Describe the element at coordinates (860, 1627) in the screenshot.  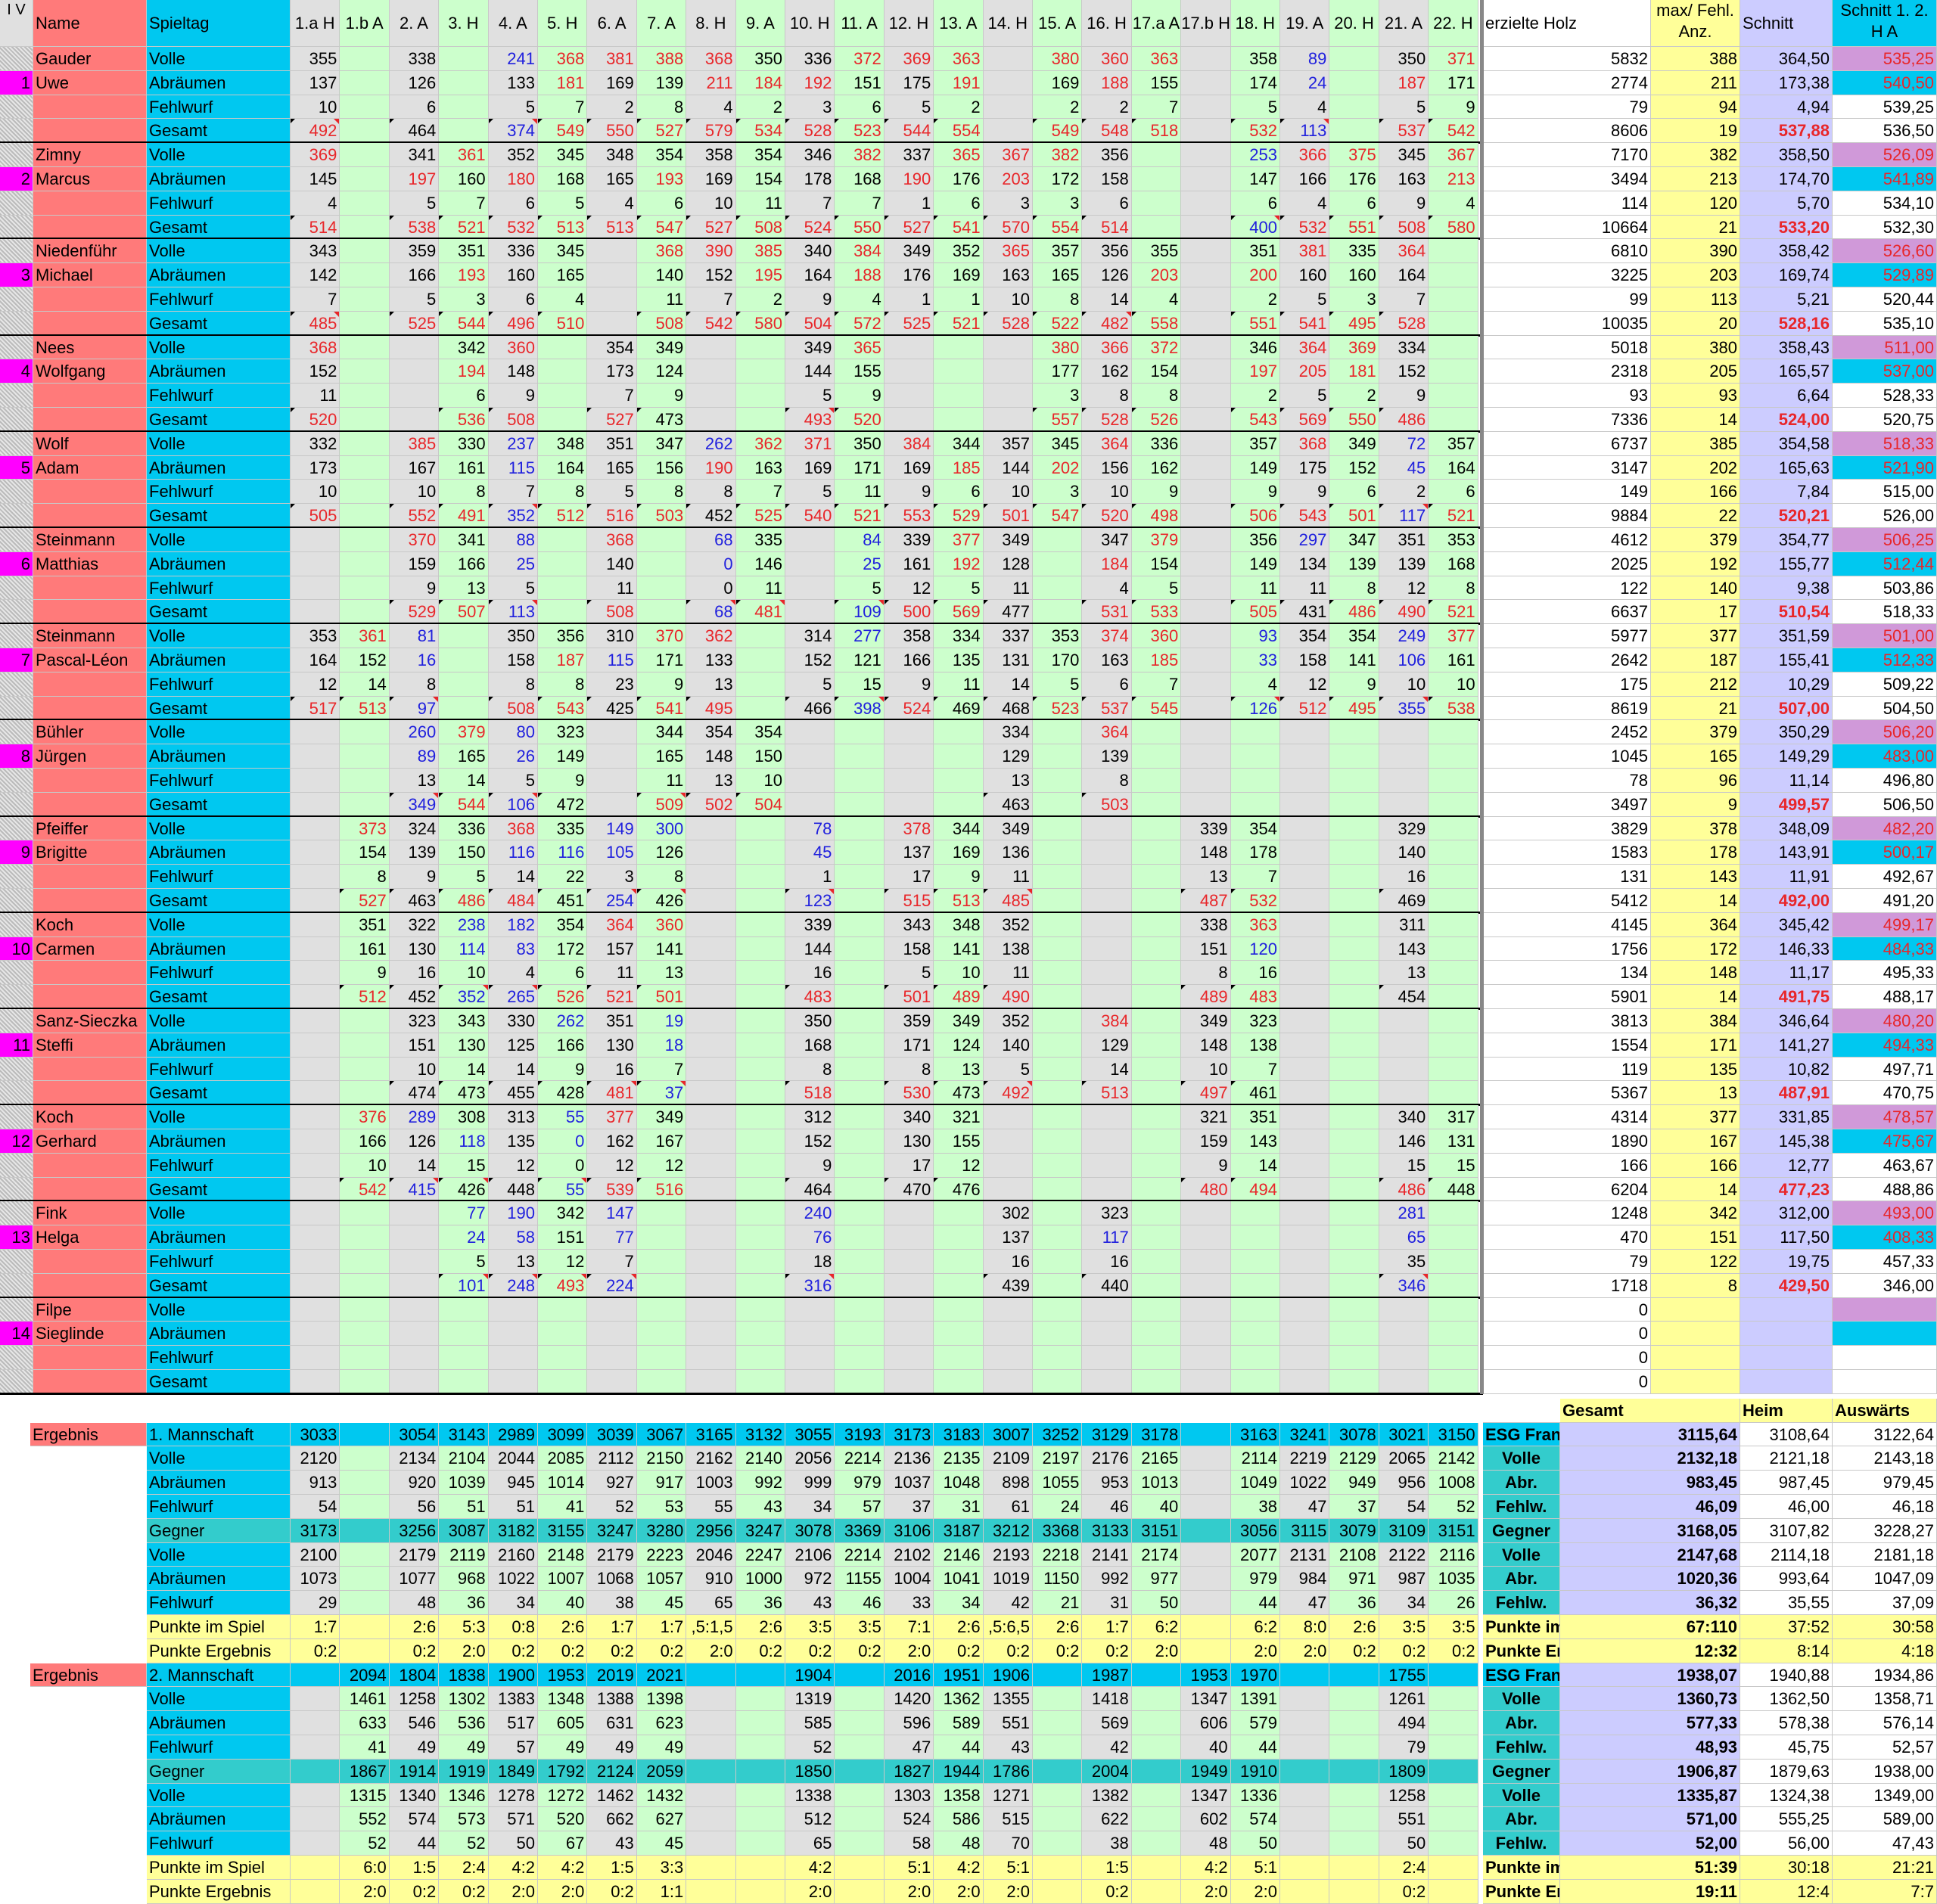
I see `result-cell: 3:5` at that location.